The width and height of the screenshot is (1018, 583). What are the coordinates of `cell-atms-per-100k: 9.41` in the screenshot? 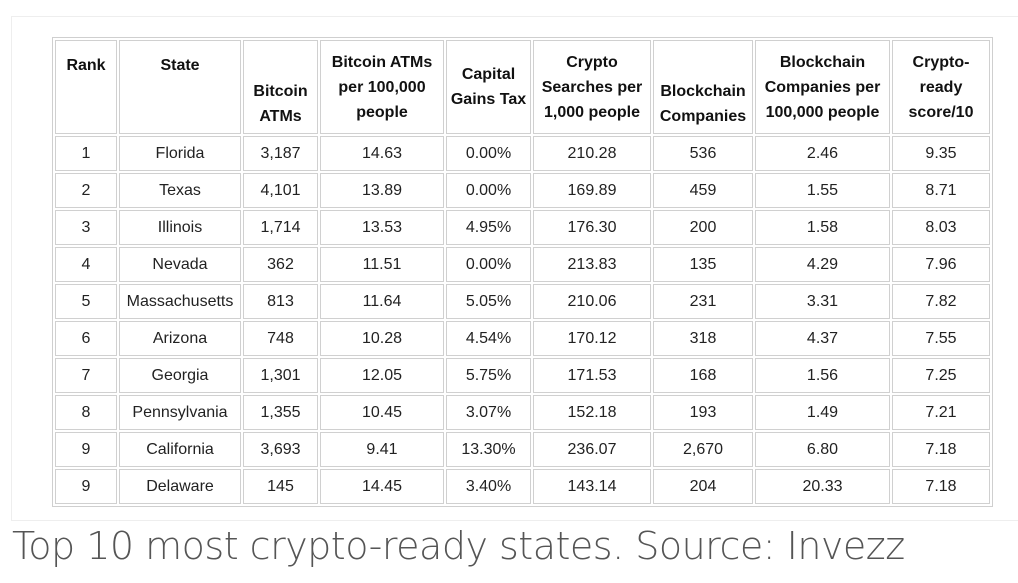 It's located at (382, 449).